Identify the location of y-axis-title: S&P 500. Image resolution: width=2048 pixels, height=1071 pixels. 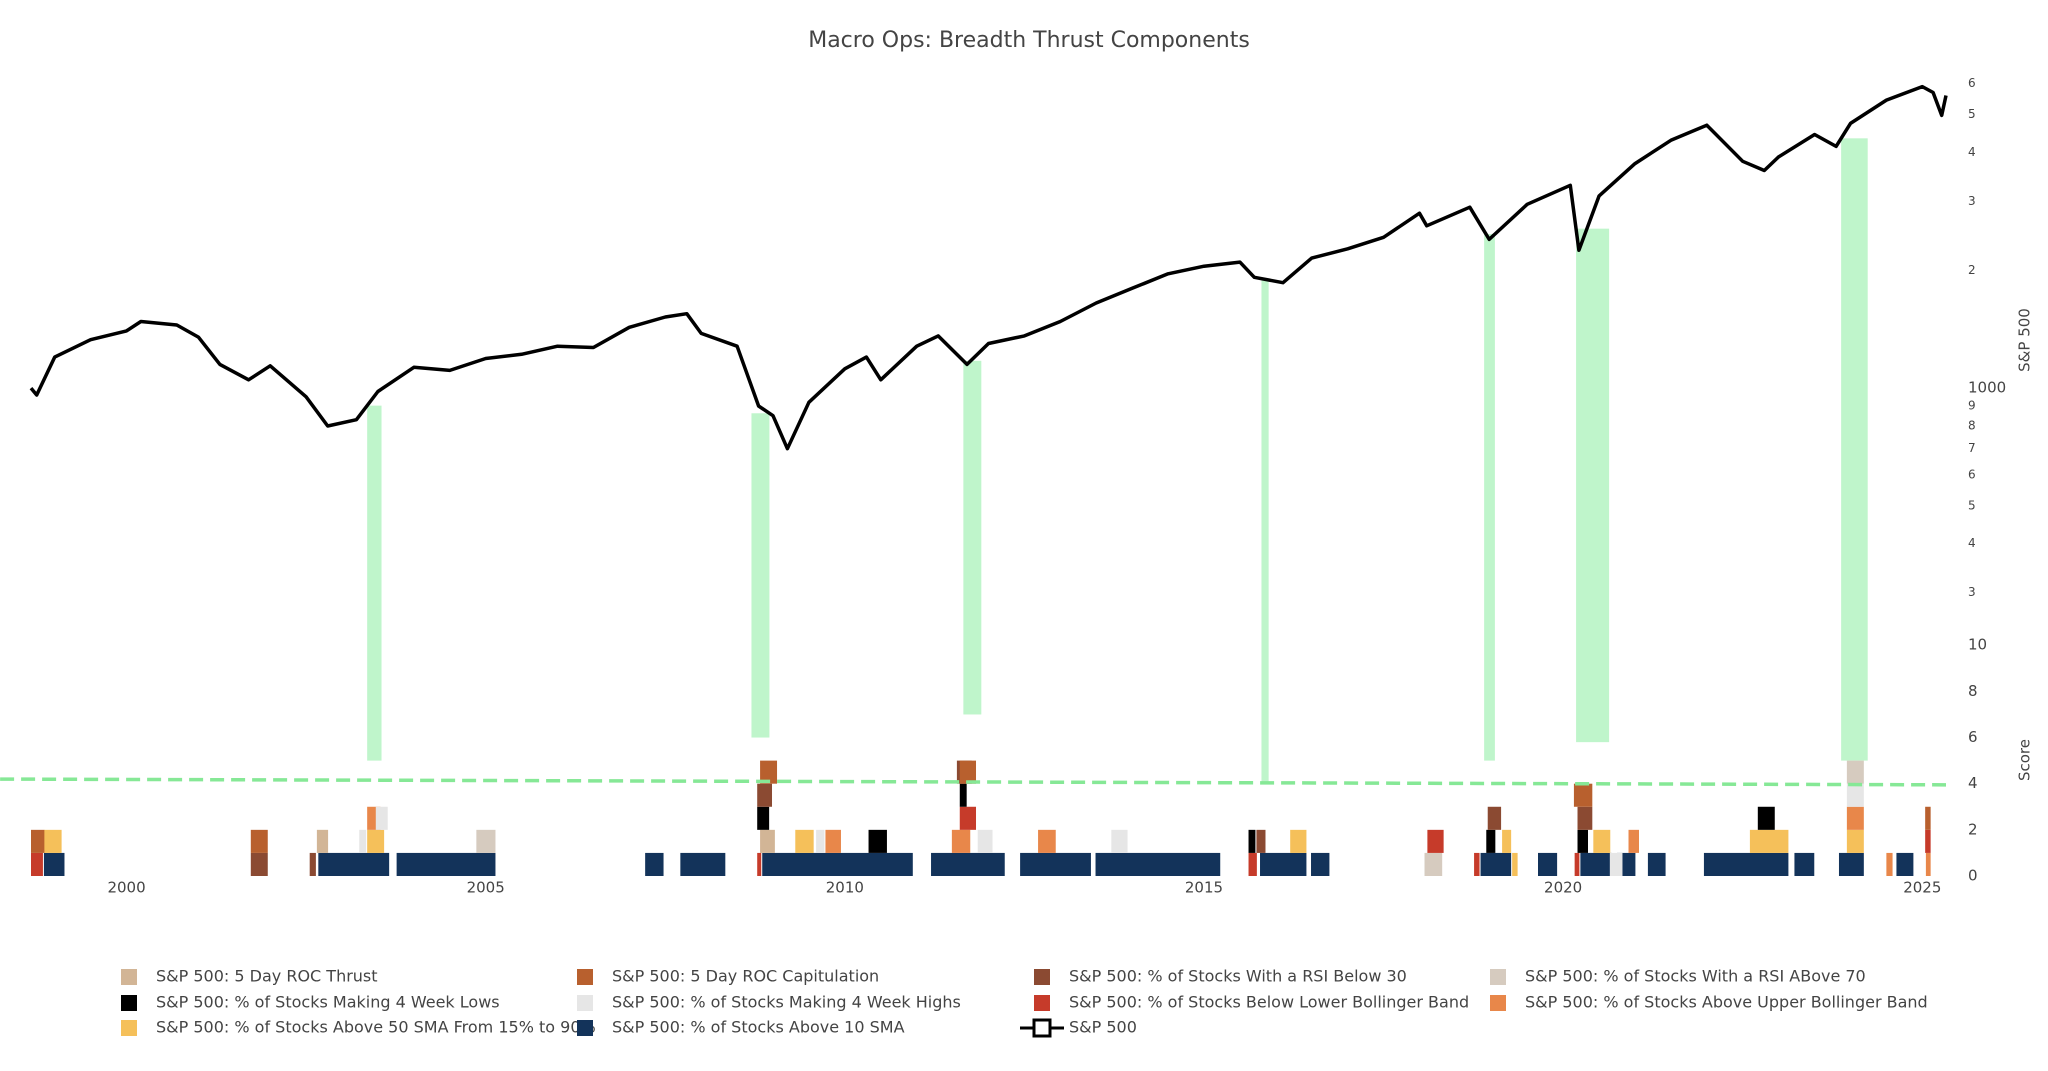
(2025, 340).